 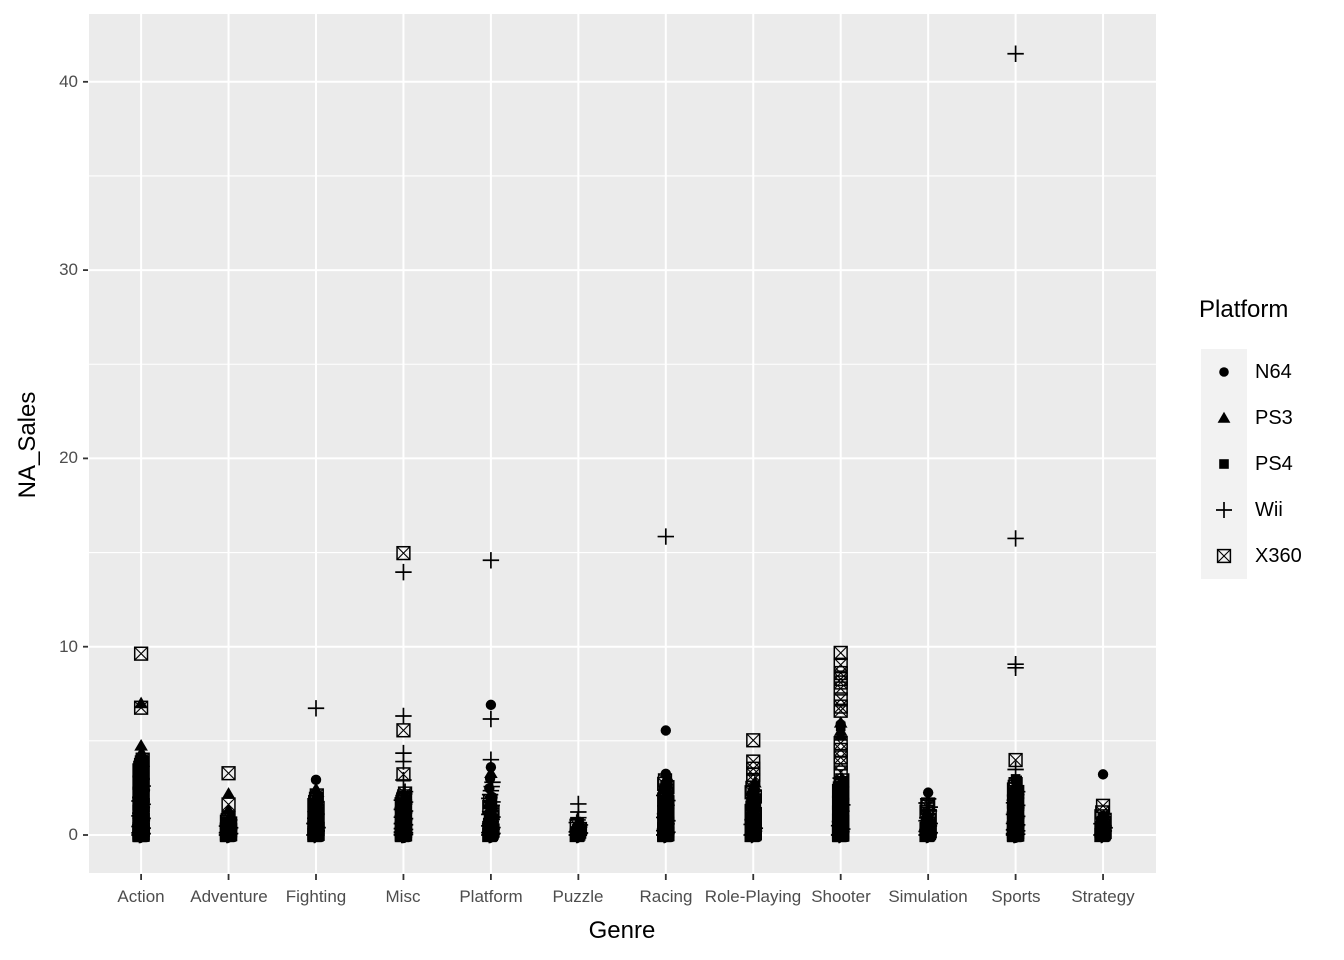 I want to click on x-tick-label-sports: Sports, so click(x=1016, y=896).